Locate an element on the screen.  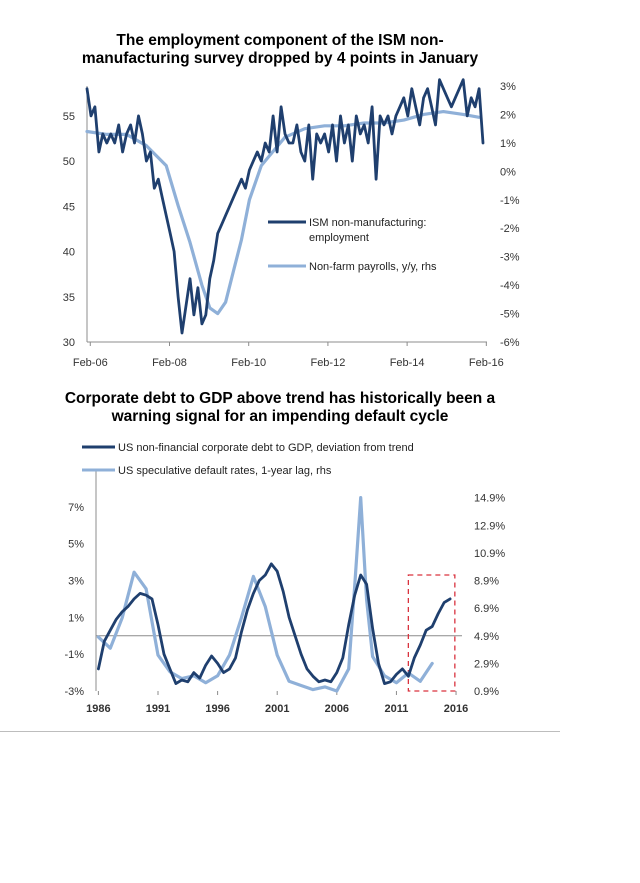
c0-x-tick-4: Feb-14 is located at coordinates (407, 363).